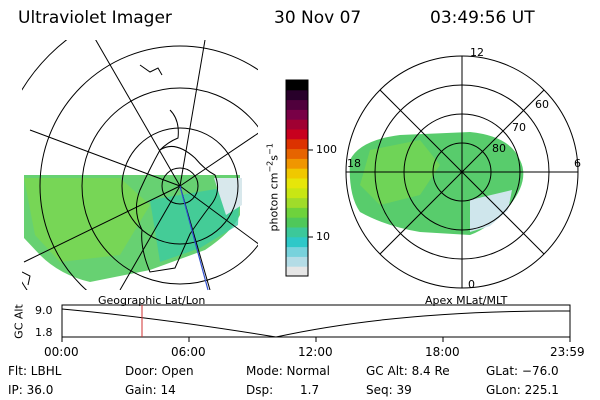  I want to click on colorbar-tick-100: 100, so click(326, 149).